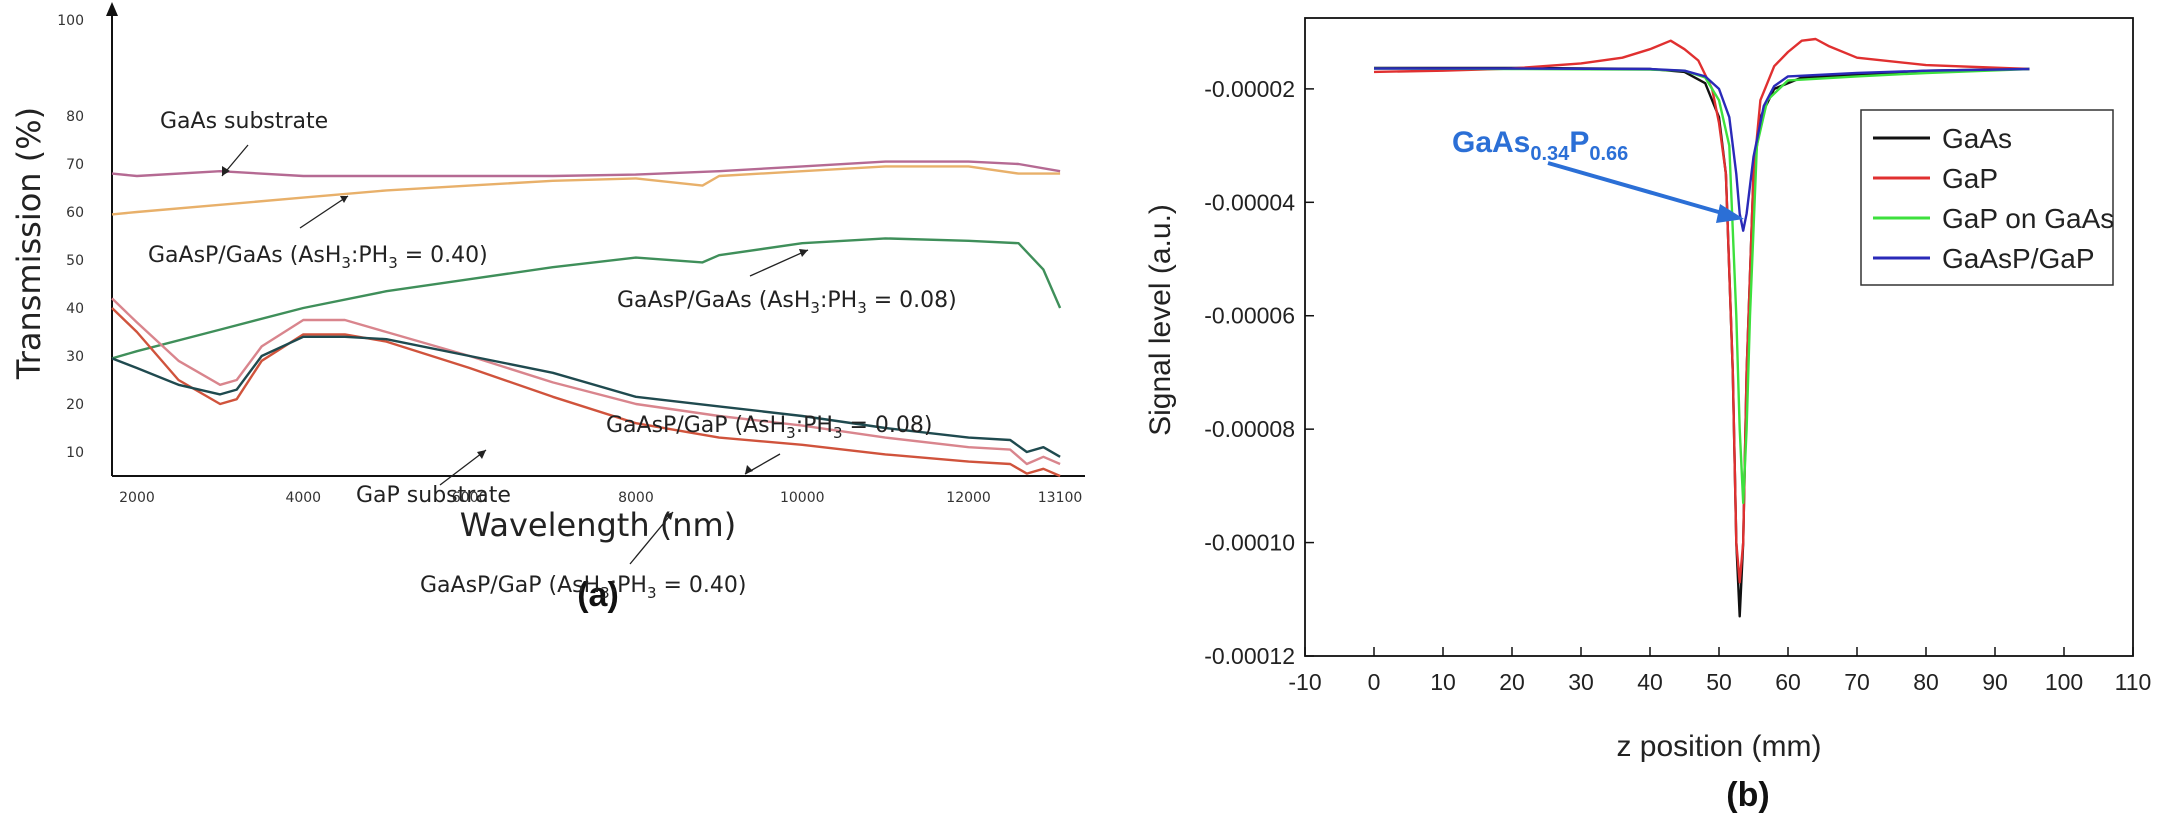  Describe the element at coordinates (1977, 138) in the screenshot. I see `legend-label-gaas: GaAs` at that location.